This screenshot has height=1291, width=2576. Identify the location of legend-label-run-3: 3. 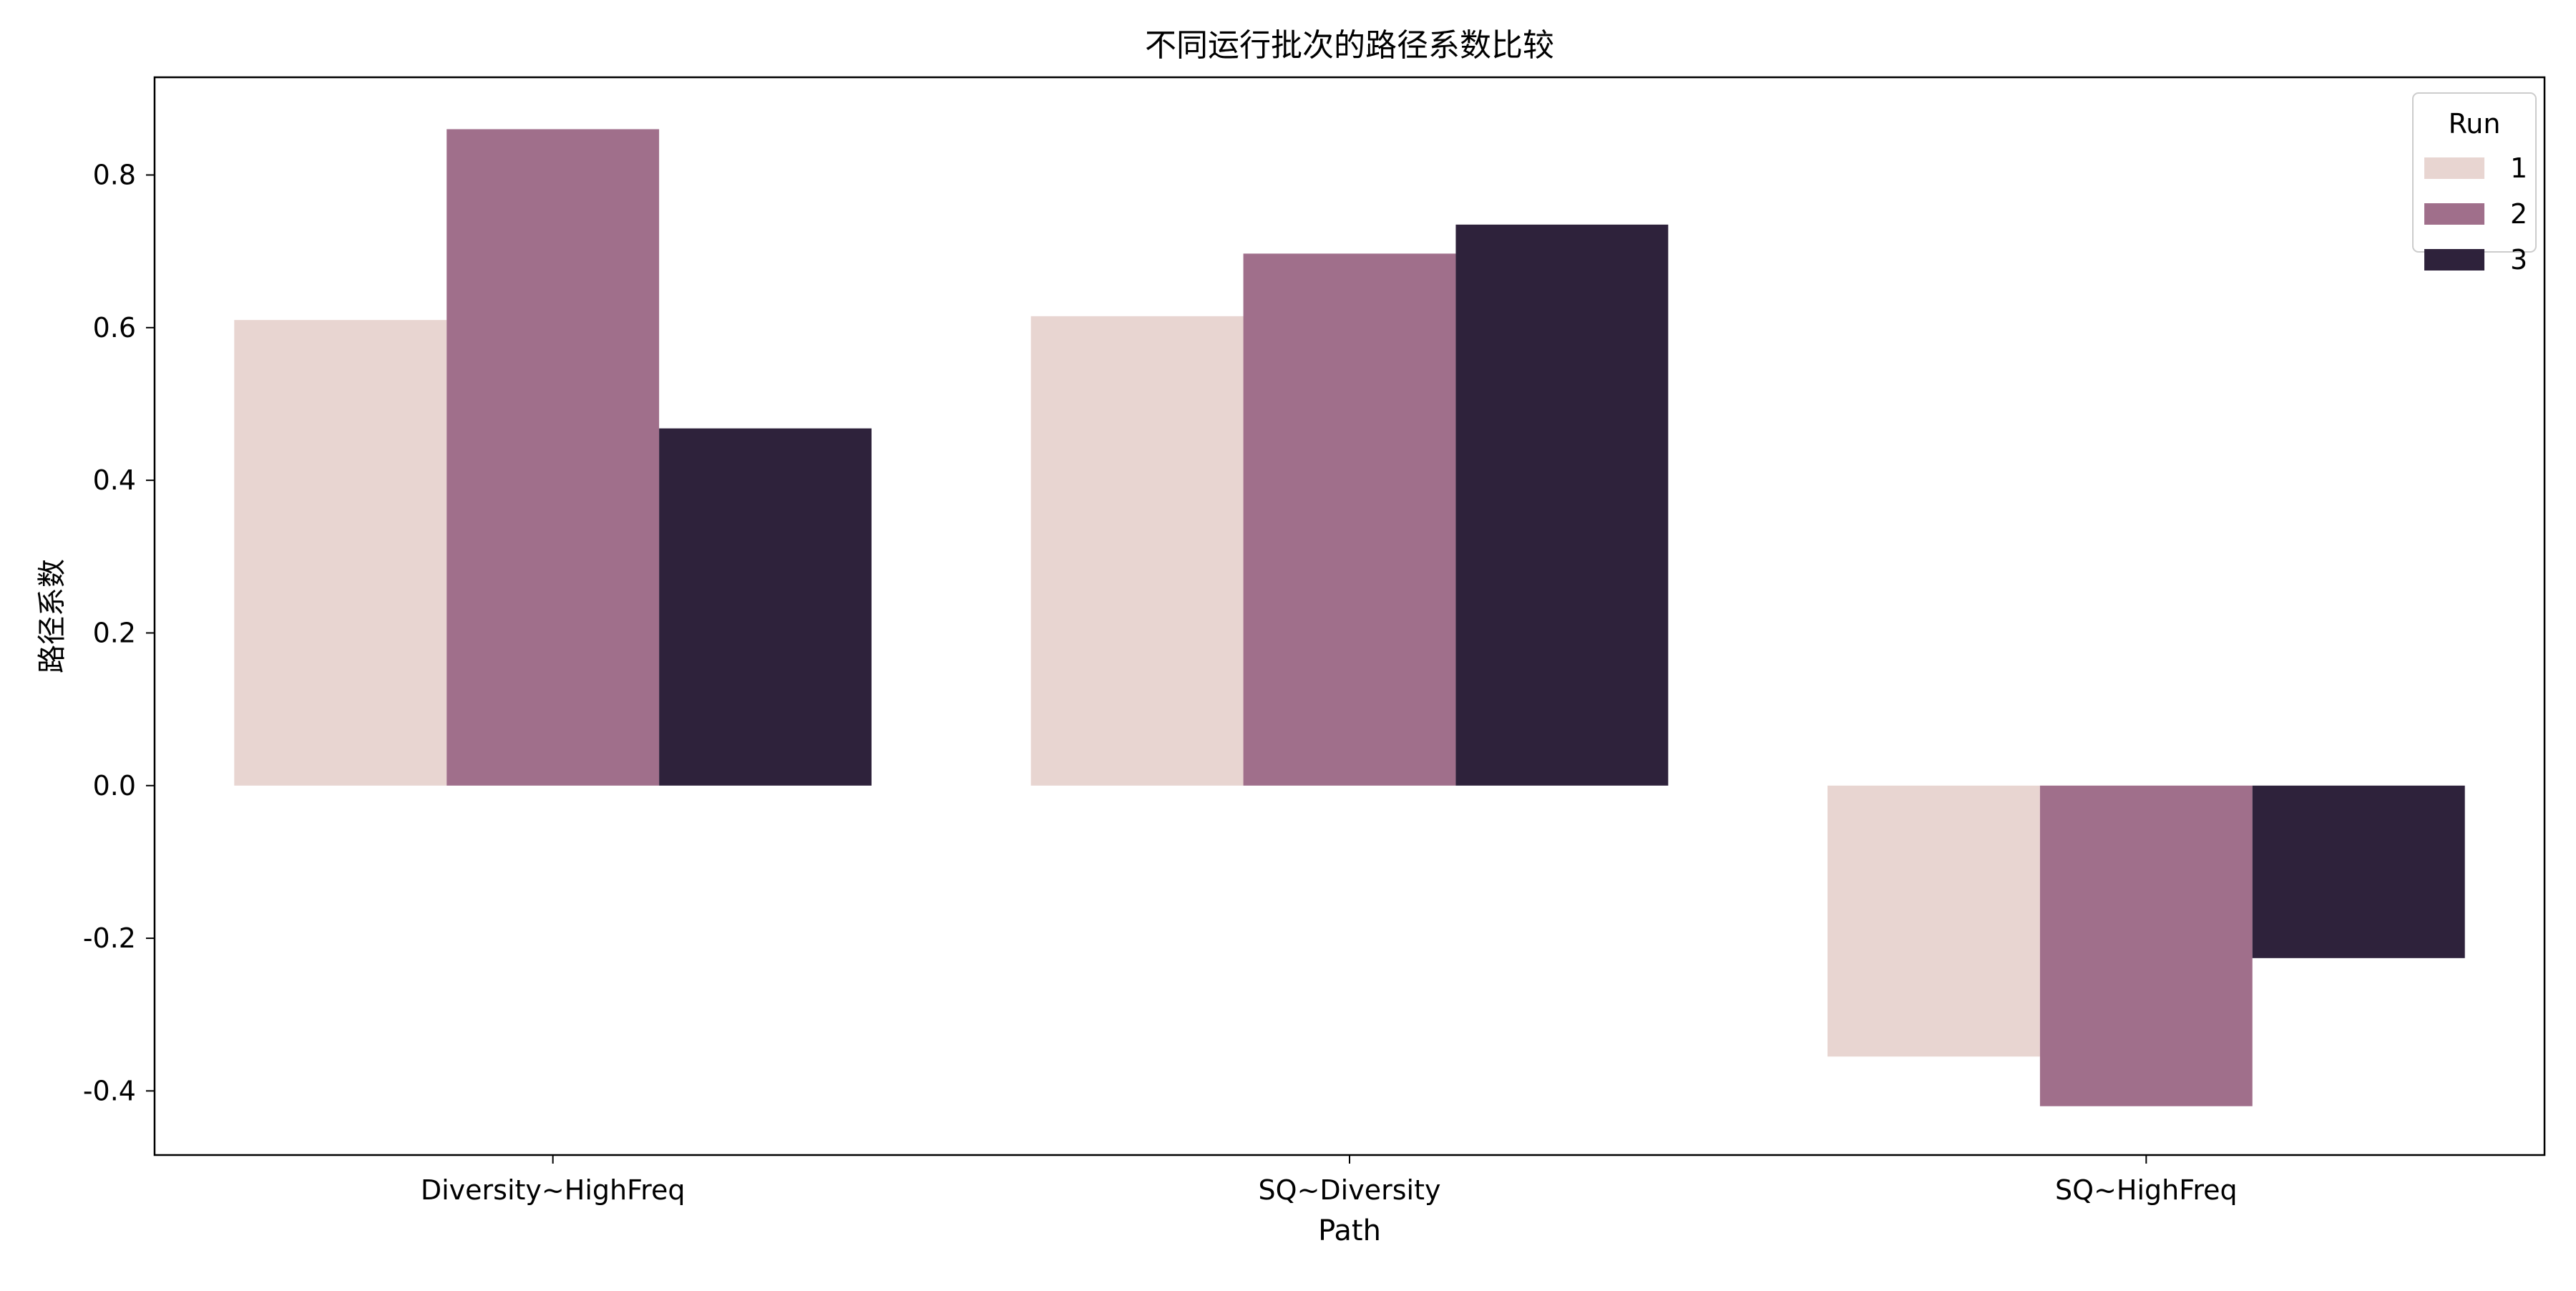
(2518, 260).